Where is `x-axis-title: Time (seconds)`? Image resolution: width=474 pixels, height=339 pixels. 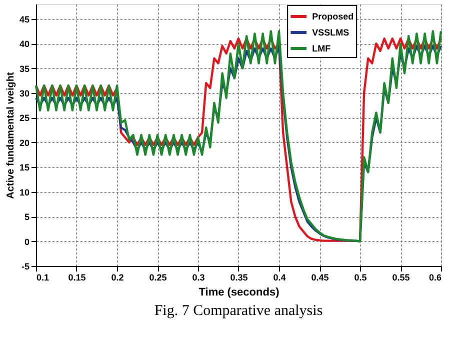 x-axis-title: Time (seconds) is located at coordinates (239, 292).